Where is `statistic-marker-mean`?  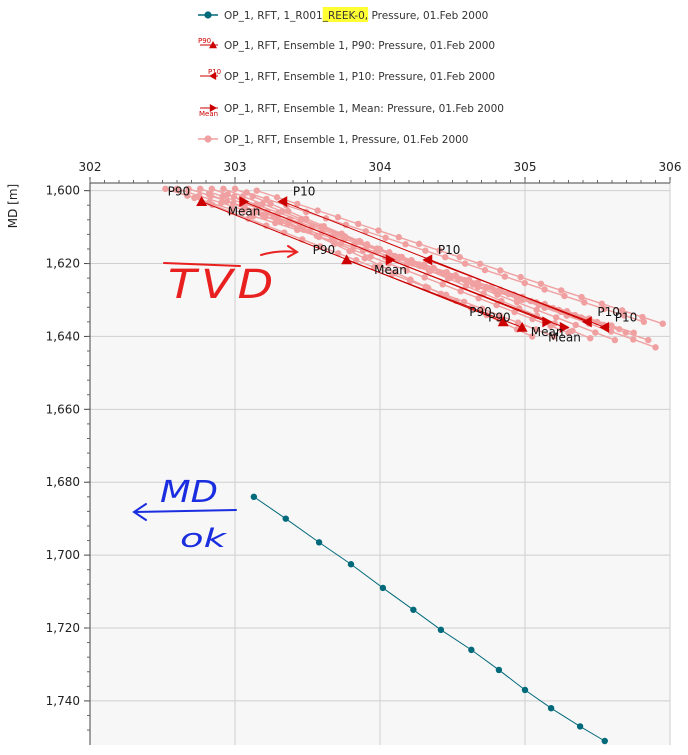 statistic-marker-mean is located at coordinates (564, 327).